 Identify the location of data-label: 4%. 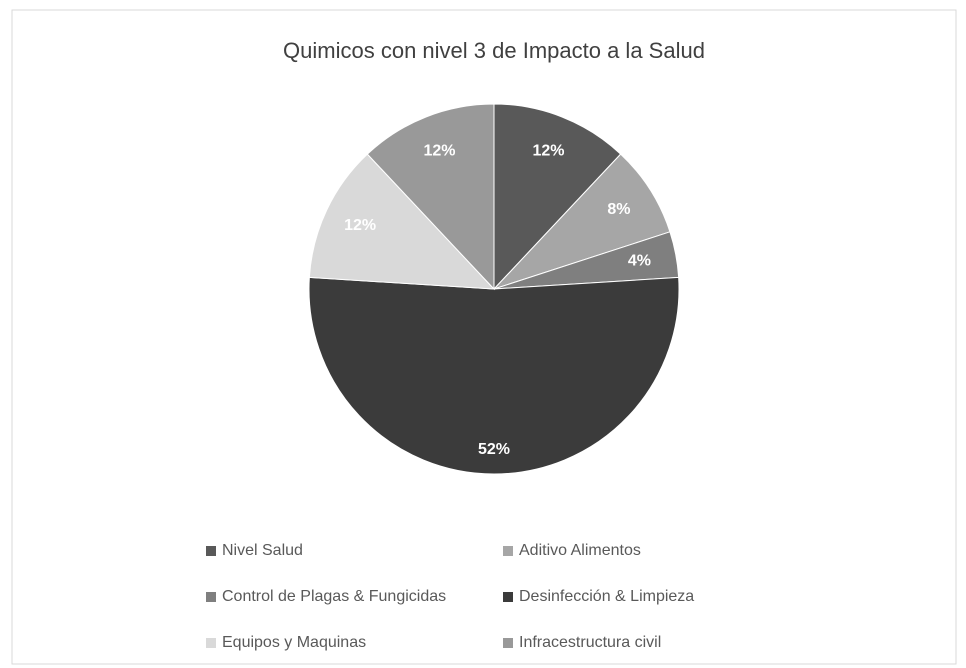
(639, 260).